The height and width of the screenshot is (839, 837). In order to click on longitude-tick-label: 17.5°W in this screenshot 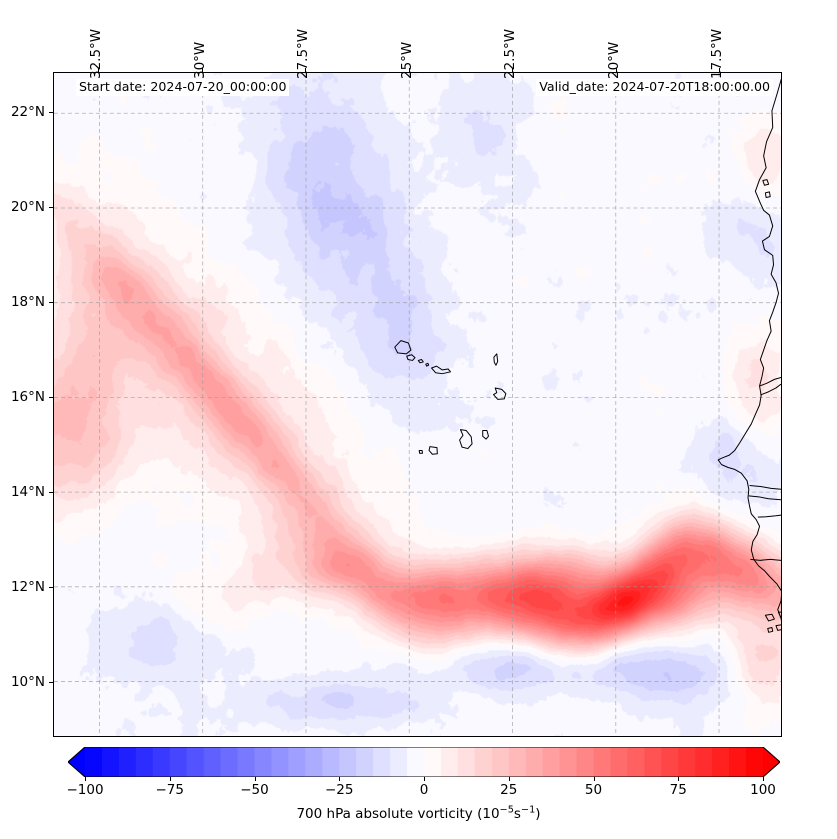, I will do `click(717, 53)`.